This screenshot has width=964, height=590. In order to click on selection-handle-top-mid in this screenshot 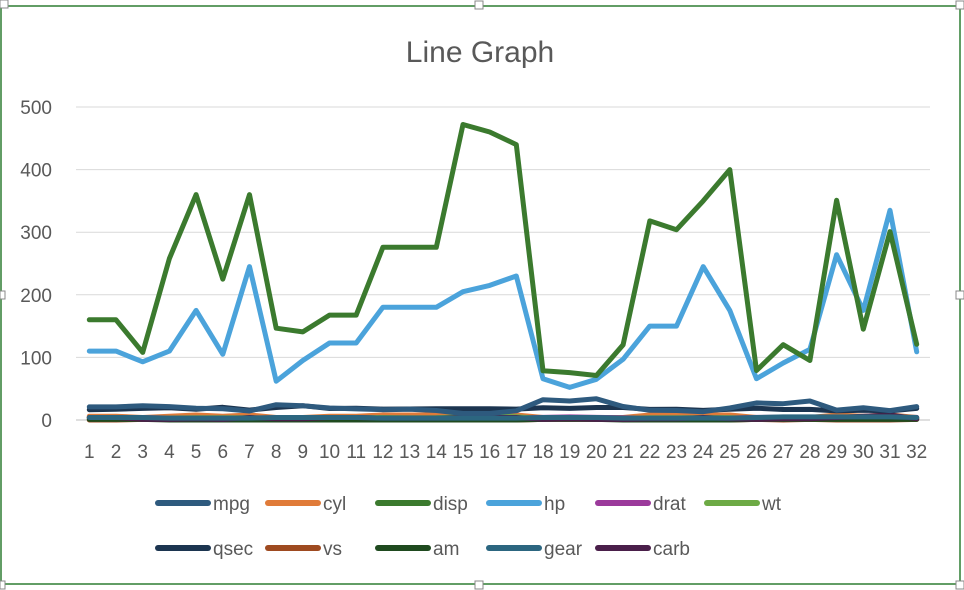, I will do `click(479, 5)`.